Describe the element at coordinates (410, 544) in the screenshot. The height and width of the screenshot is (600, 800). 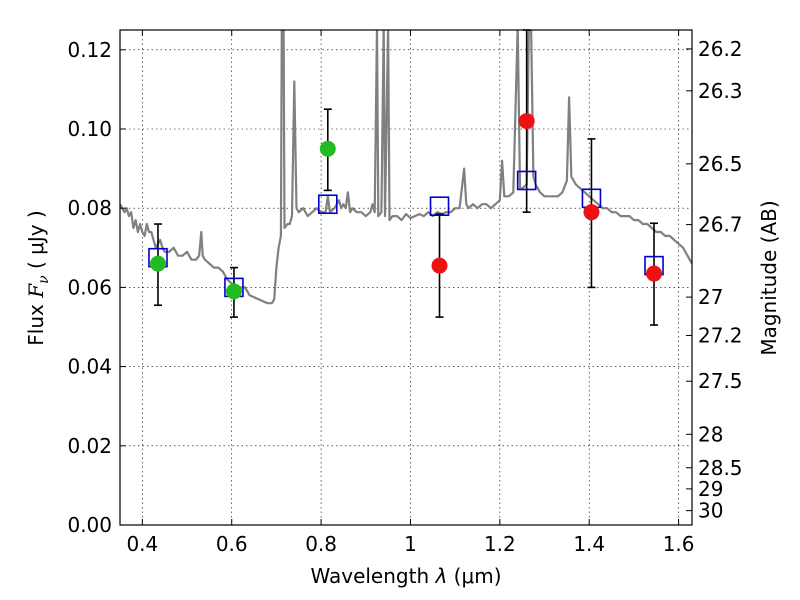
I see `x-tick-label: 1` at that location.